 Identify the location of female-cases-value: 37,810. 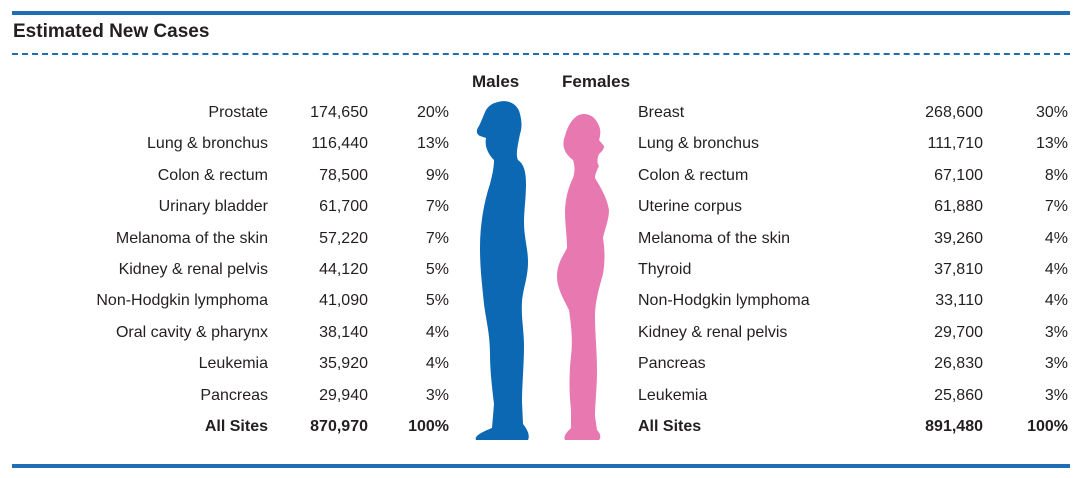
(958, 269).